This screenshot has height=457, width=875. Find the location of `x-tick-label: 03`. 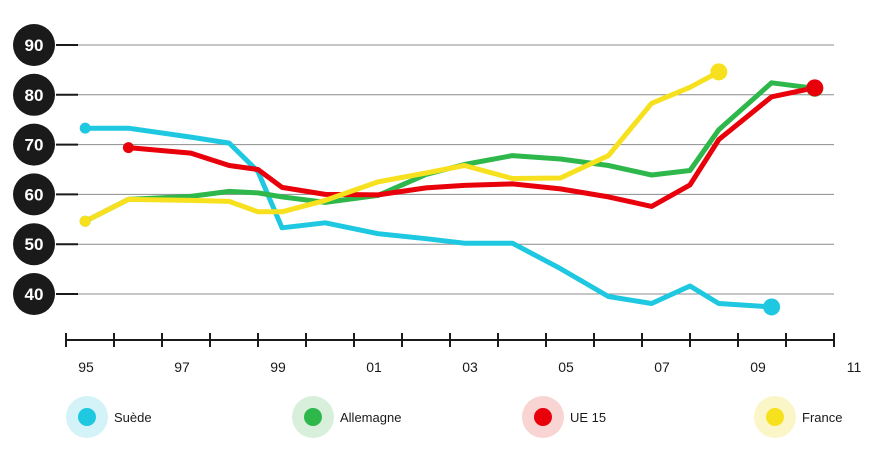

x-tick-label: 03 is located at coordinates (470, 367).